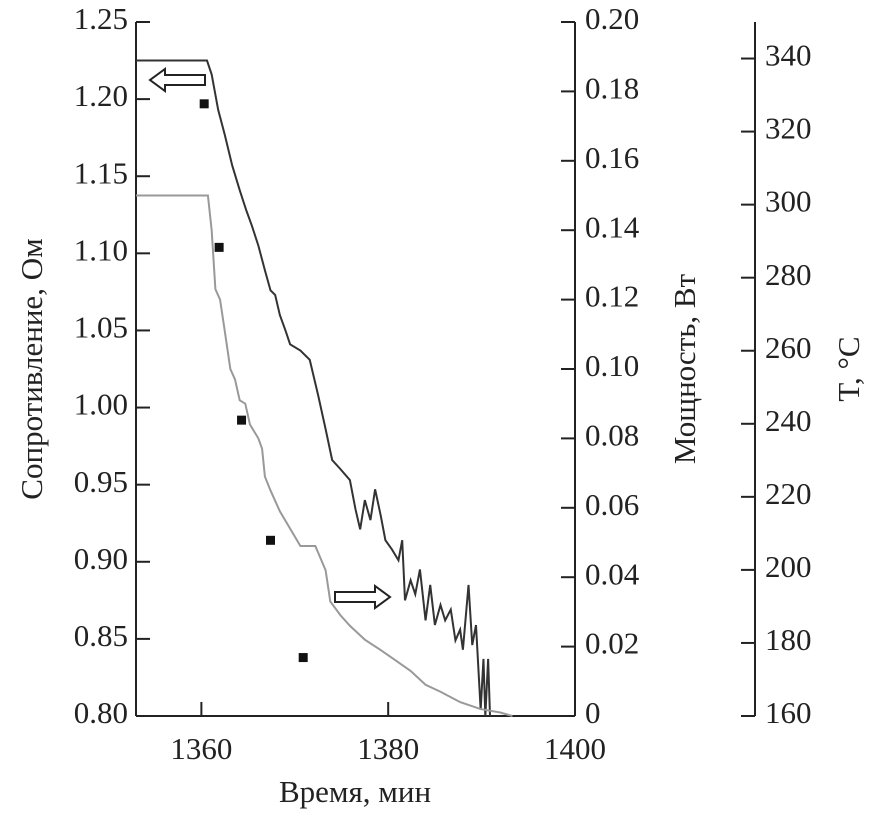 The image size is (876, 816). Describe the element at coordinates (684, 368) in the screenshot. I see `y2-axis-label: Мощность, Вт` at that location.